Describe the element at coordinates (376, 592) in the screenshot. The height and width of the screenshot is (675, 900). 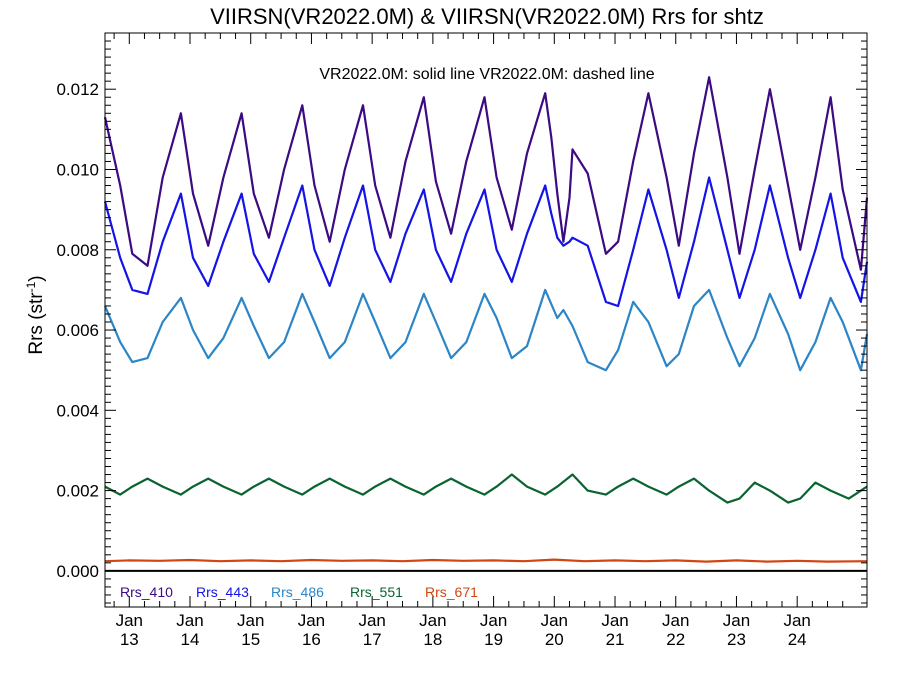
I see `legend-item-rrs-551: Rrs_551` at that location.